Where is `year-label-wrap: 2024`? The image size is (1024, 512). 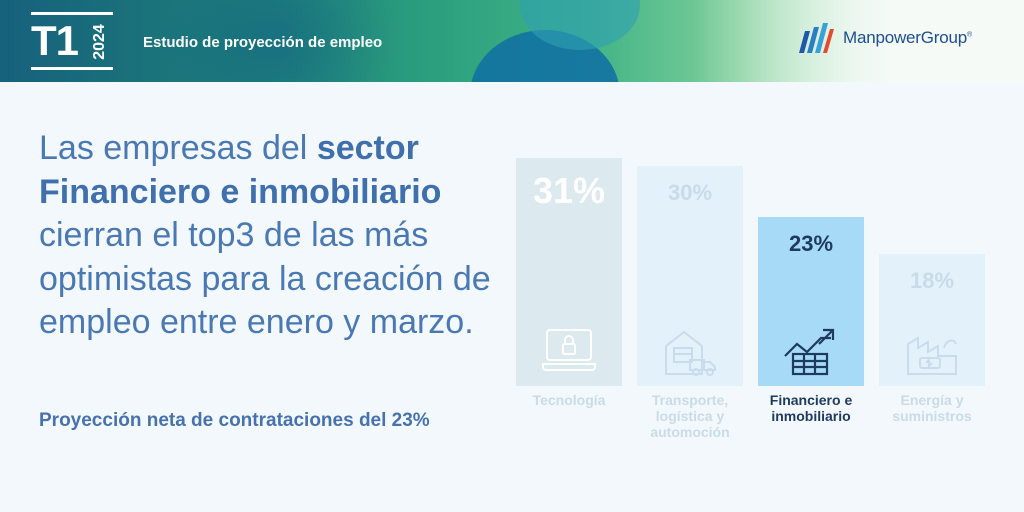
year-label-wrap: 2024 is located at coordinates (100, 42).